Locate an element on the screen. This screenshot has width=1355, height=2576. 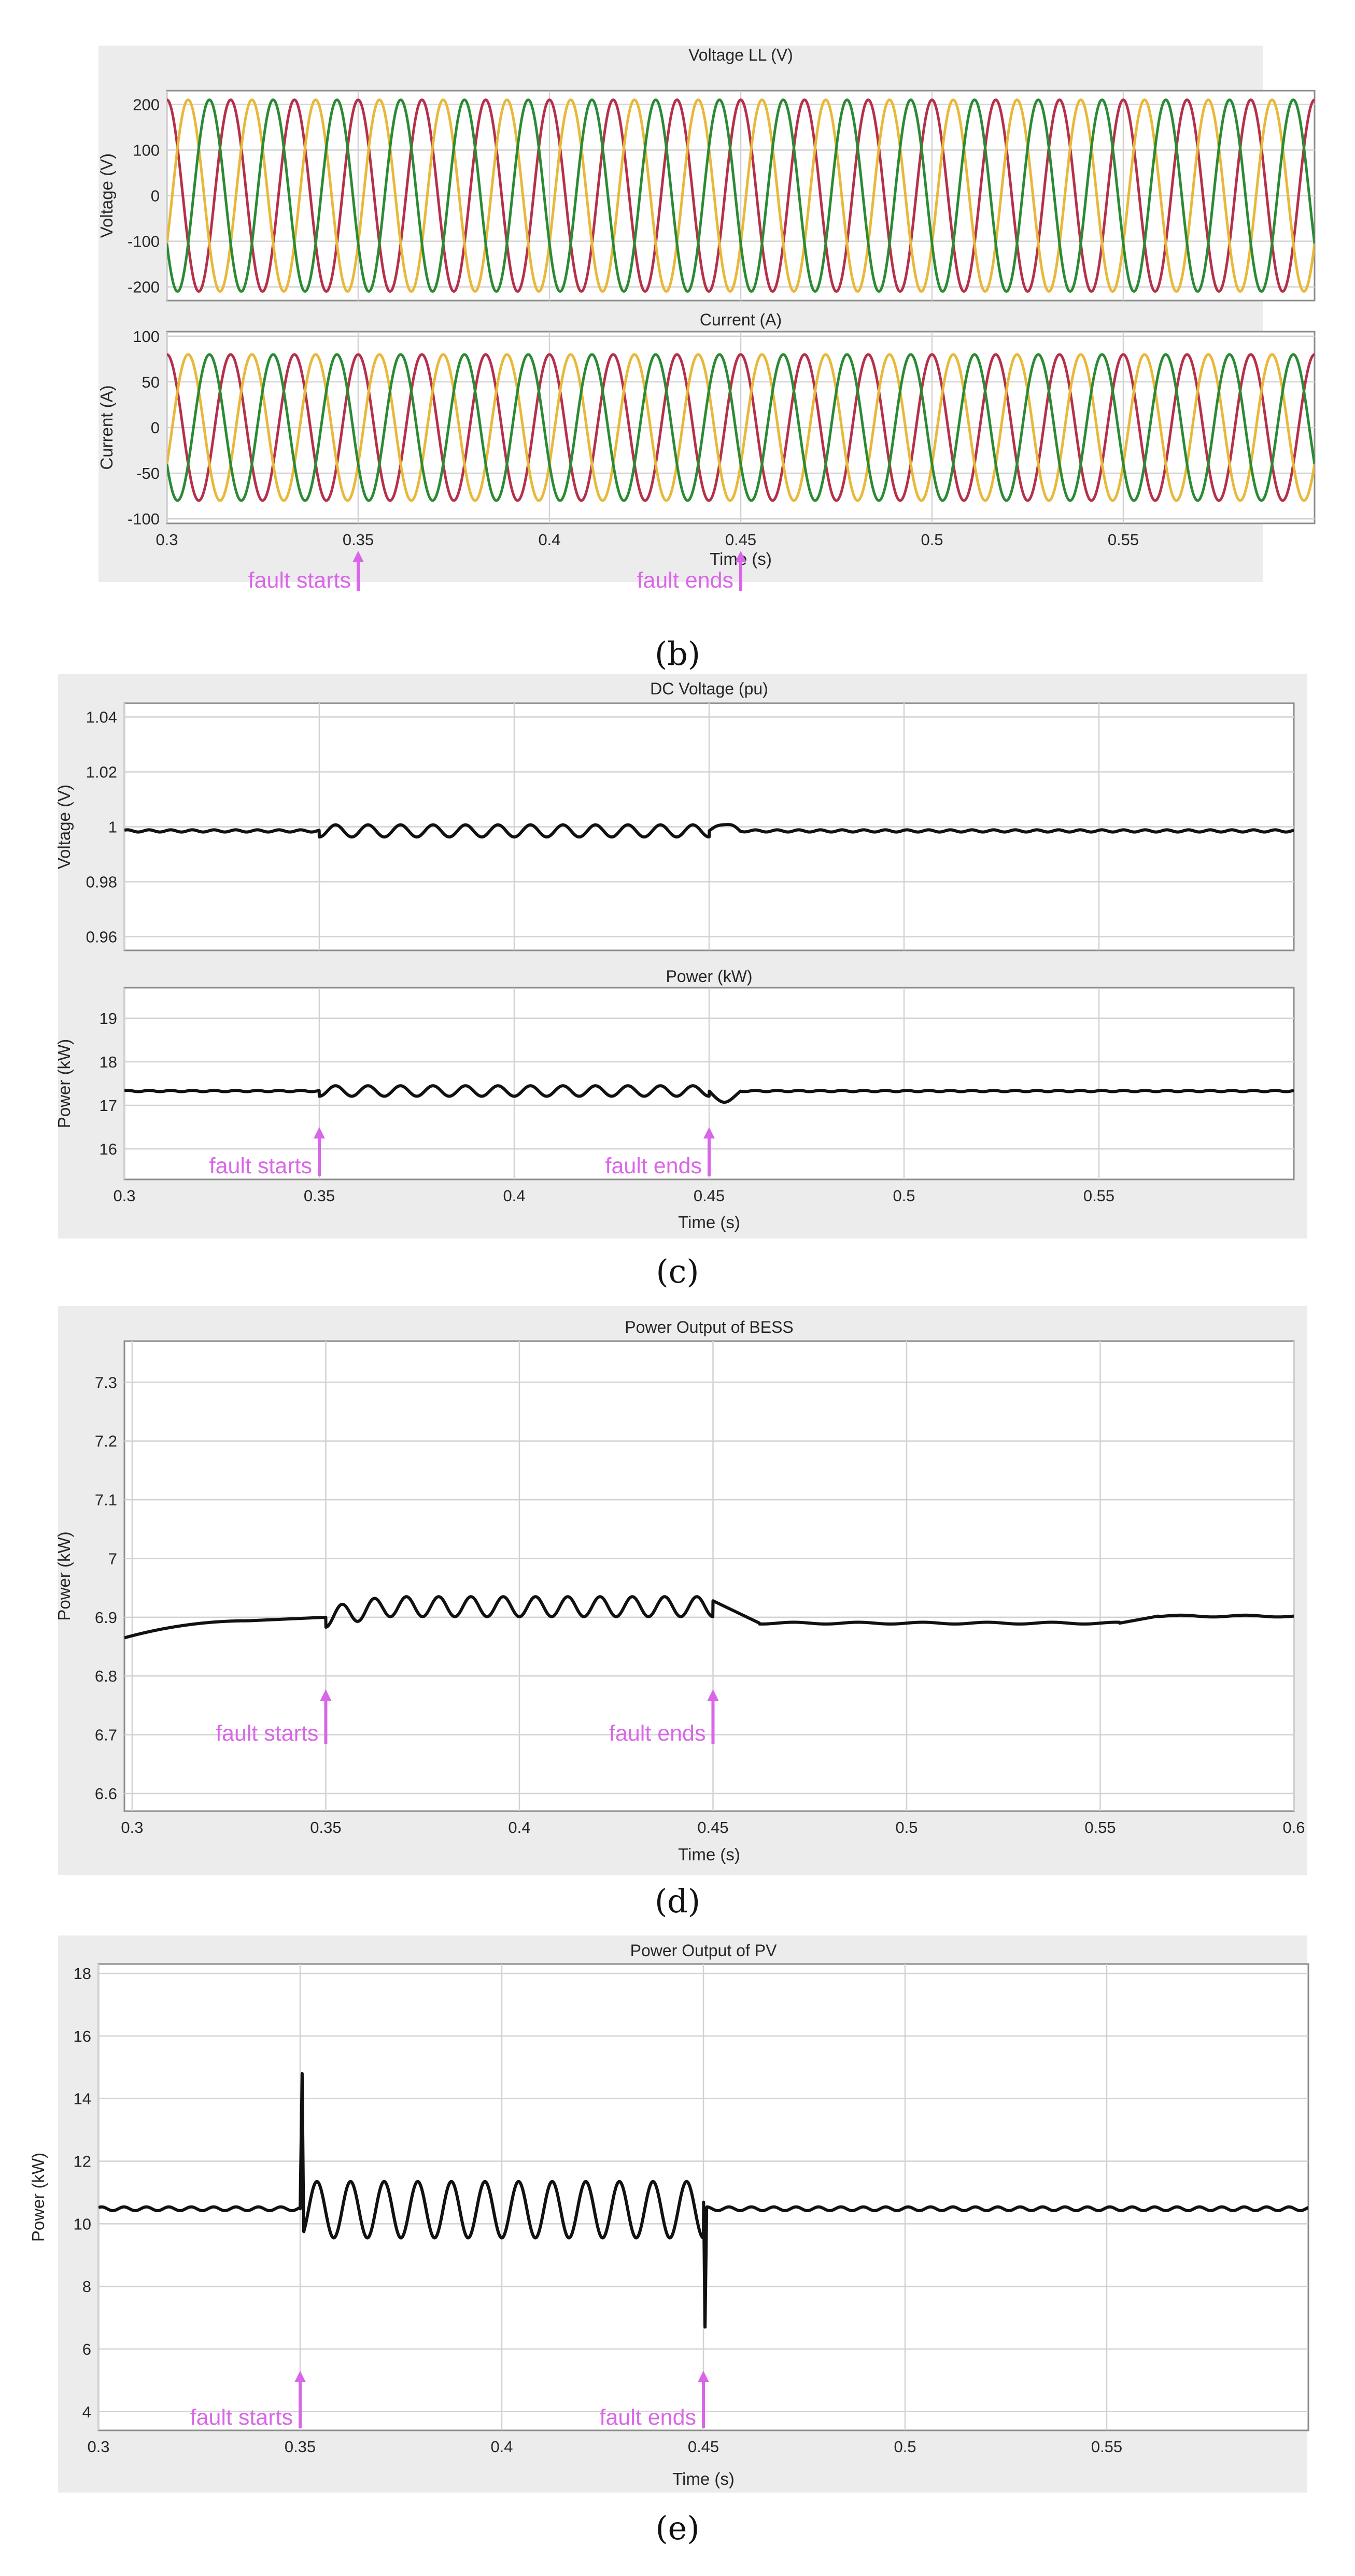
y-tick-label: 7.1 is located at coordinates (106, 1500).